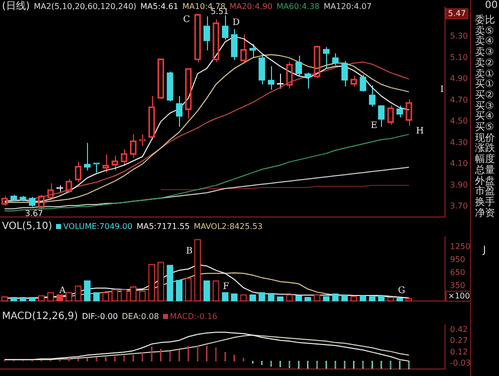  What do you see at coordinates (459, 99) in the screenshot?
I see `y-tick-label: 4.70` at bounding box center [459, 99].